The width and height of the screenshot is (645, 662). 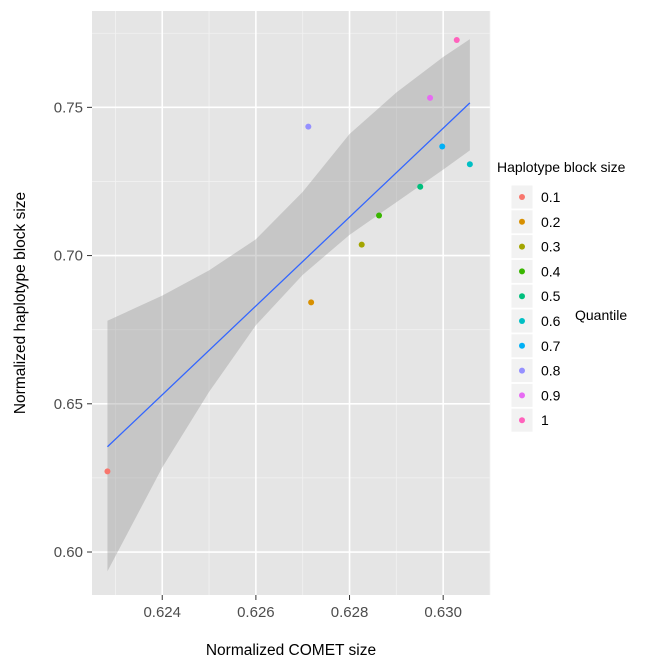 What do you see at coordinates (551, 197) in the screenshot?
I see `legend-label: 0.1` at bounding box center [551, 197].